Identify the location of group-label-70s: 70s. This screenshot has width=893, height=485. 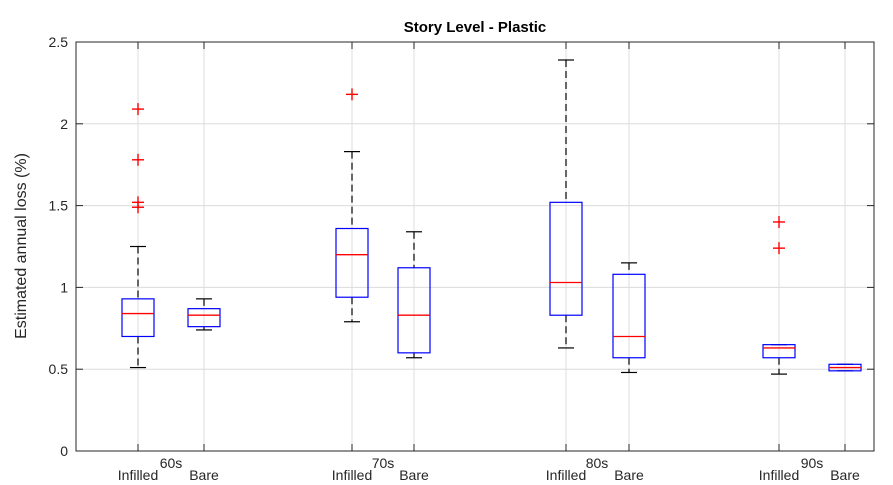
(383, 463).